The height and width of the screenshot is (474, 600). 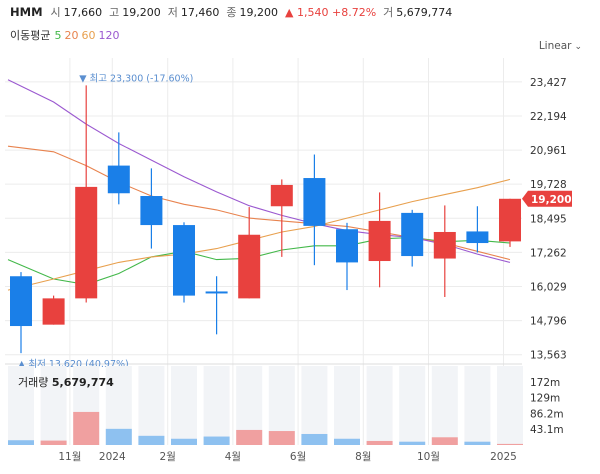 I want to click on time-tick-label: 4월, so click(x=233, y=457).